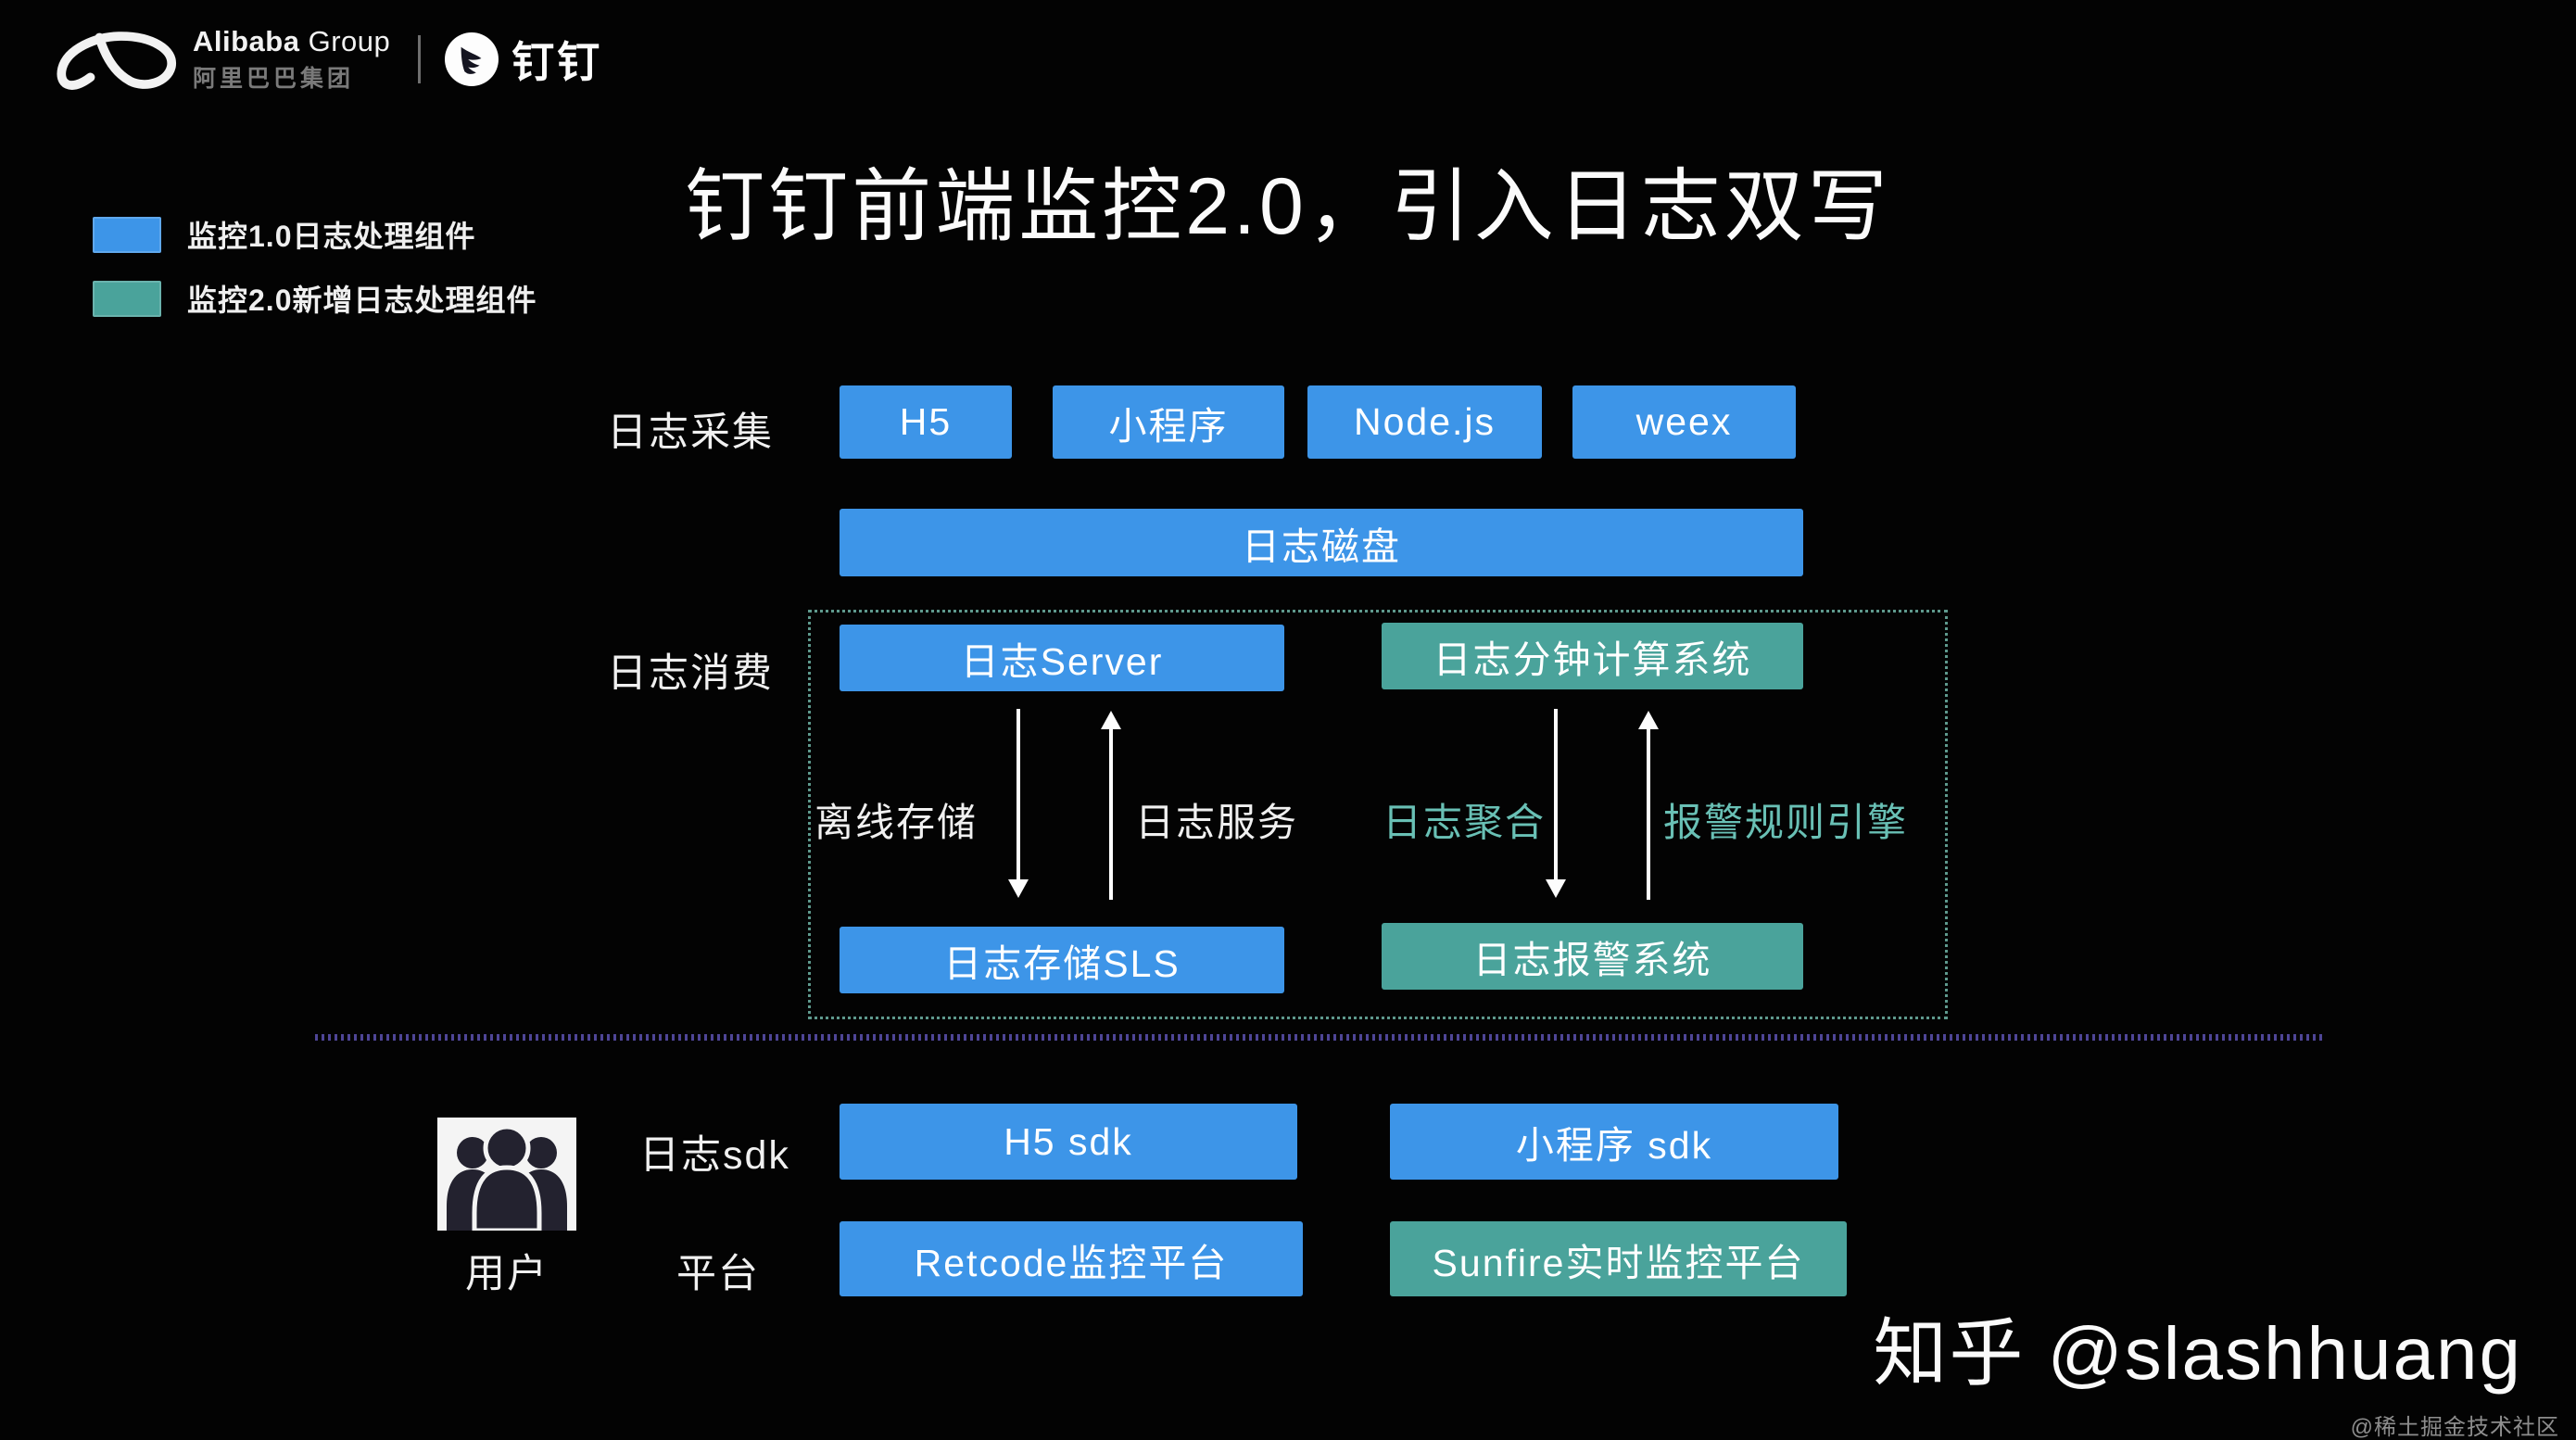 This screenshot has height=1440, width=2576. What do you see at coordinates (1424, 422) in the screenshot?
I see `node-nodejs: Node.js` at bounding box center [1424, 422].